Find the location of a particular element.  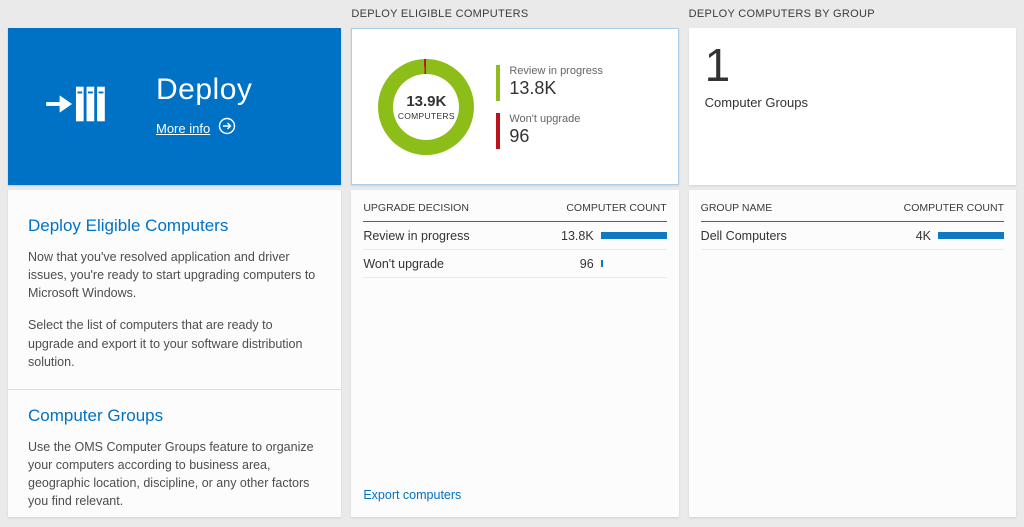

groups-column-title: DEPLOY COMPUTERS BY GROUP is located at coordinates (781, 14).